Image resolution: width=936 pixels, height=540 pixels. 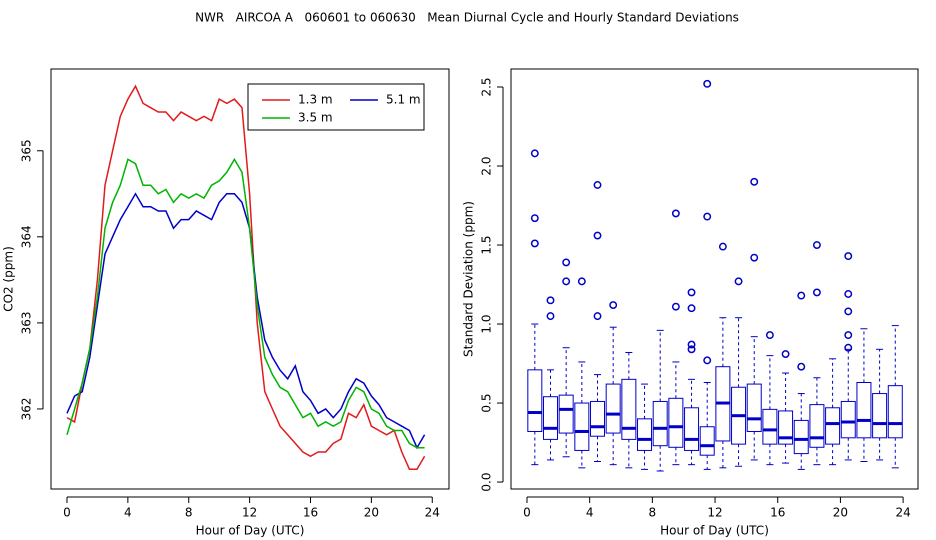 I want to click on y-tick-label: 365, so click(x=27, y=150).